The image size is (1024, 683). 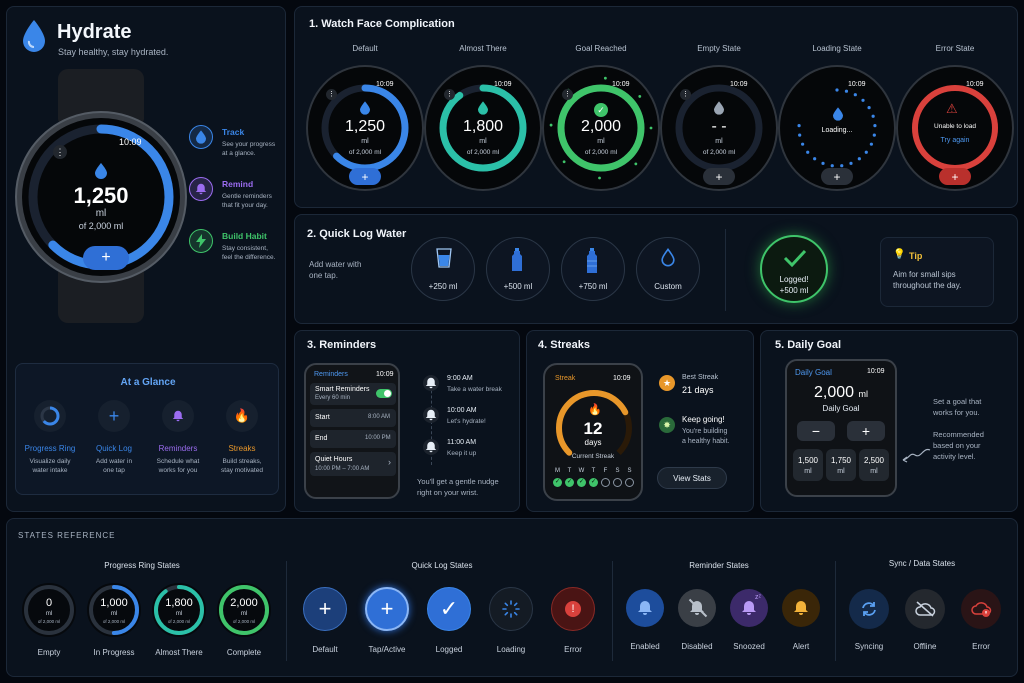 I want to click on streak-day-letter: S, so click(x=629, y=471).